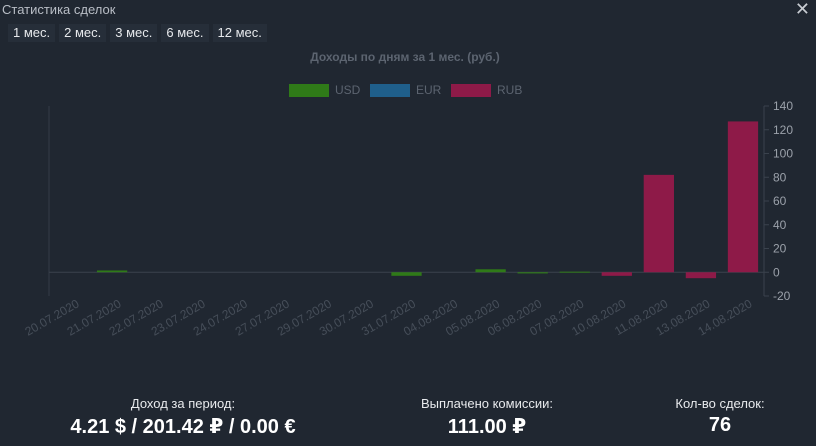 The width and height of the screenshot is (816, 446). What do you see at coordinates (429, 90) in the screenshot?
I see `legend-label-eur: EUR` at bounding box center [429, 90].